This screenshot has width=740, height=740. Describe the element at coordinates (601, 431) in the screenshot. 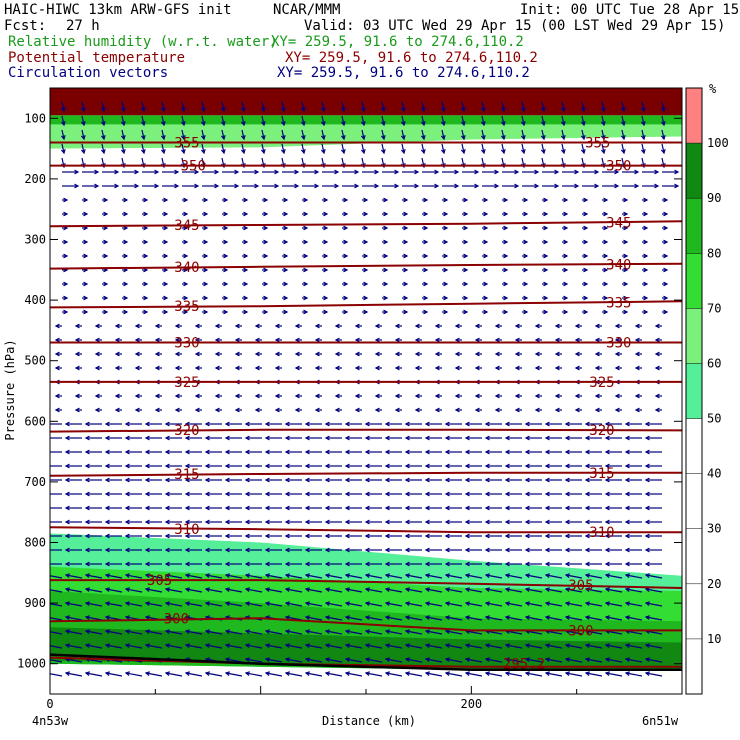

I see `theta-contour-label: 320` at that location.